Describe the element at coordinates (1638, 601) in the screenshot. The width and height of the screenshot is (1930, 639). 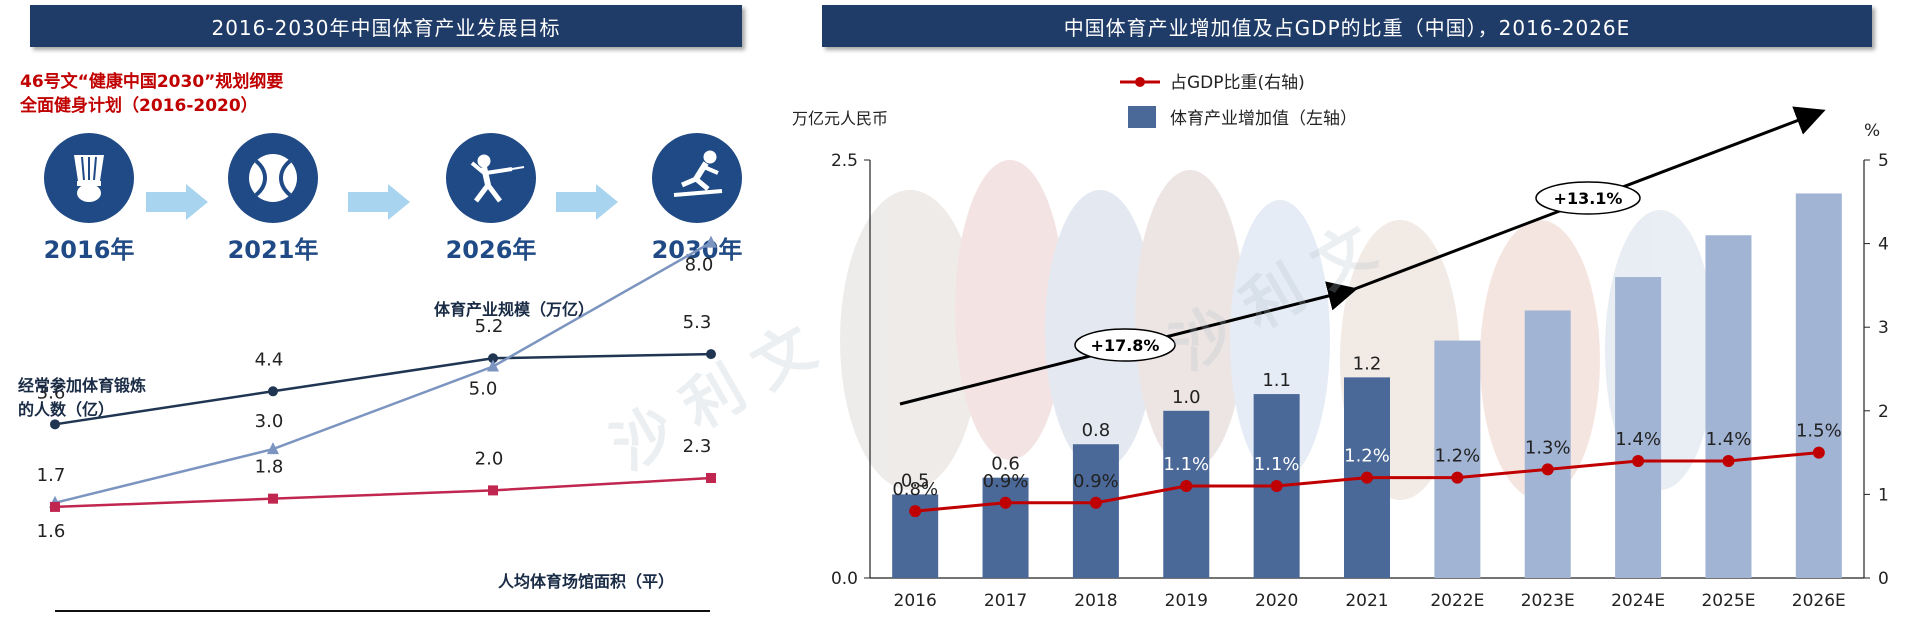
I see `x-tick-label: 2024E` at that location.